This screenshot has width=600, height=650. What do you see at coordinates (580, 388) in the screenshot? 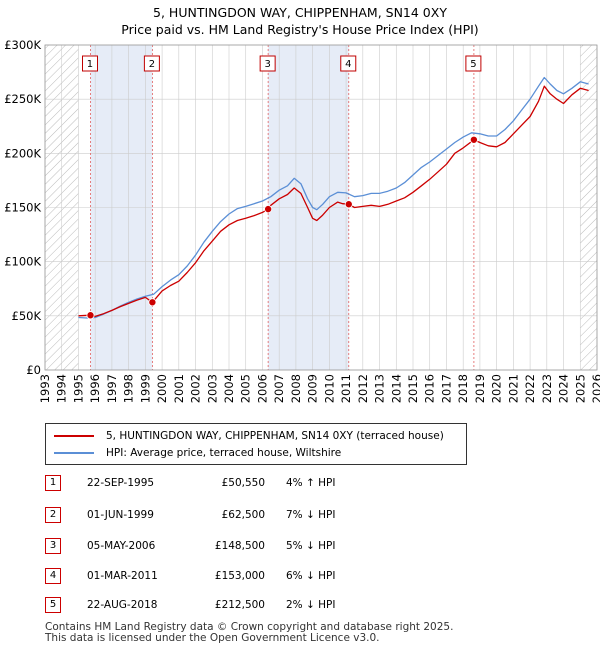
I see `x-tick-label: 2025` at bounding box center [580, 388].